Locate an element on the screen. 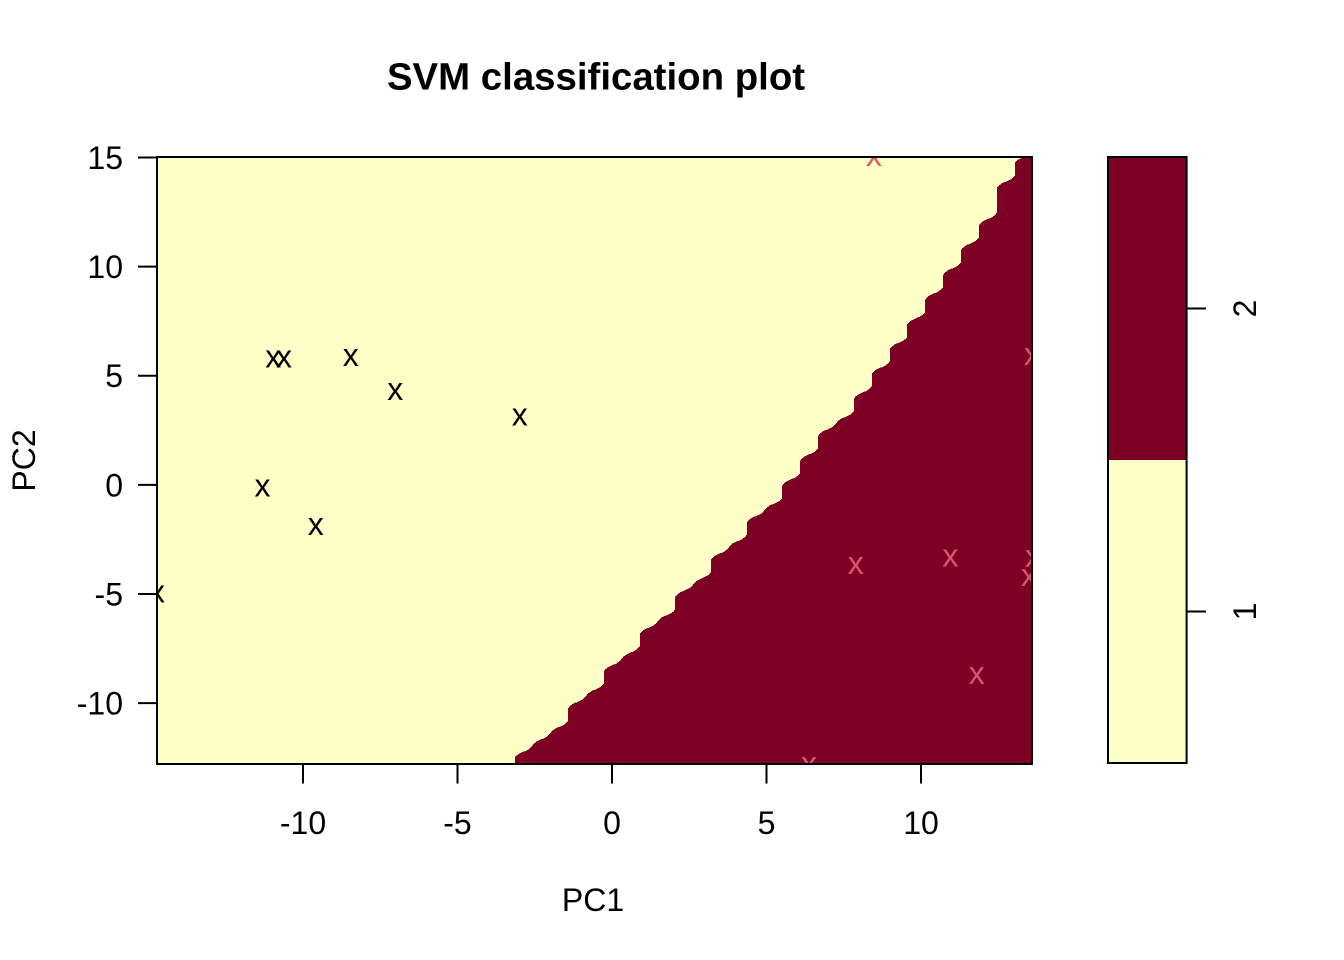  svg-text: PC2 is located at coordinates (24, 460).